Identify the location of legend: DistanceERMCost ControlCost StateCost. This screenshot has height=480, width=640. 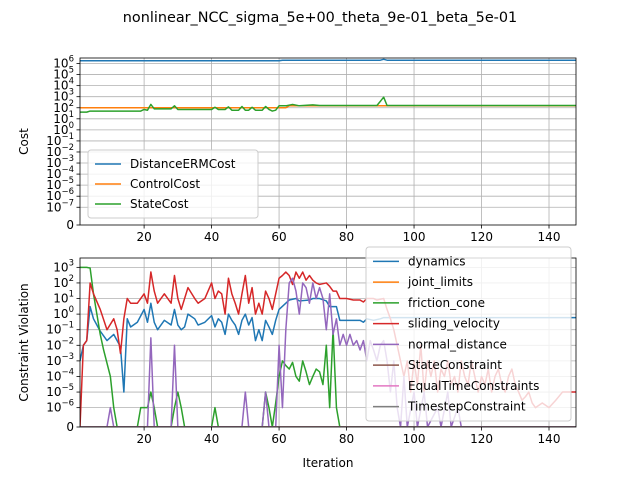
(173, 184).